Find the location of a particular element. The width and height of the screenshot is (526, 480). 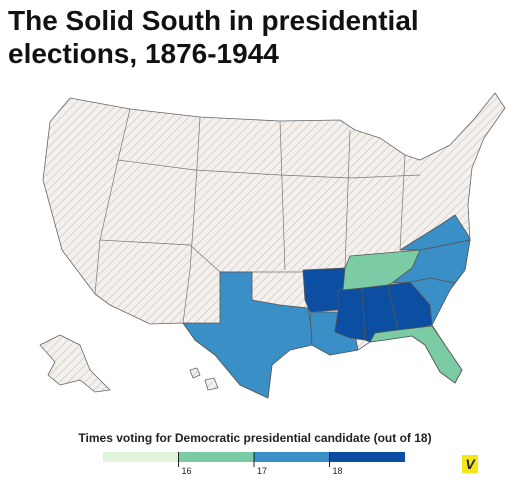

alaska is located at coordinates (75, 363).